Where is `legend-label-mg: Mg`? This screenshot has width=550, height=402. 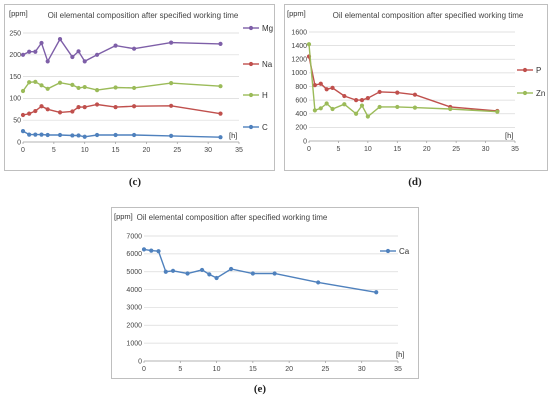
legend-label-mg: Mg is located at coordinates (267, 28).